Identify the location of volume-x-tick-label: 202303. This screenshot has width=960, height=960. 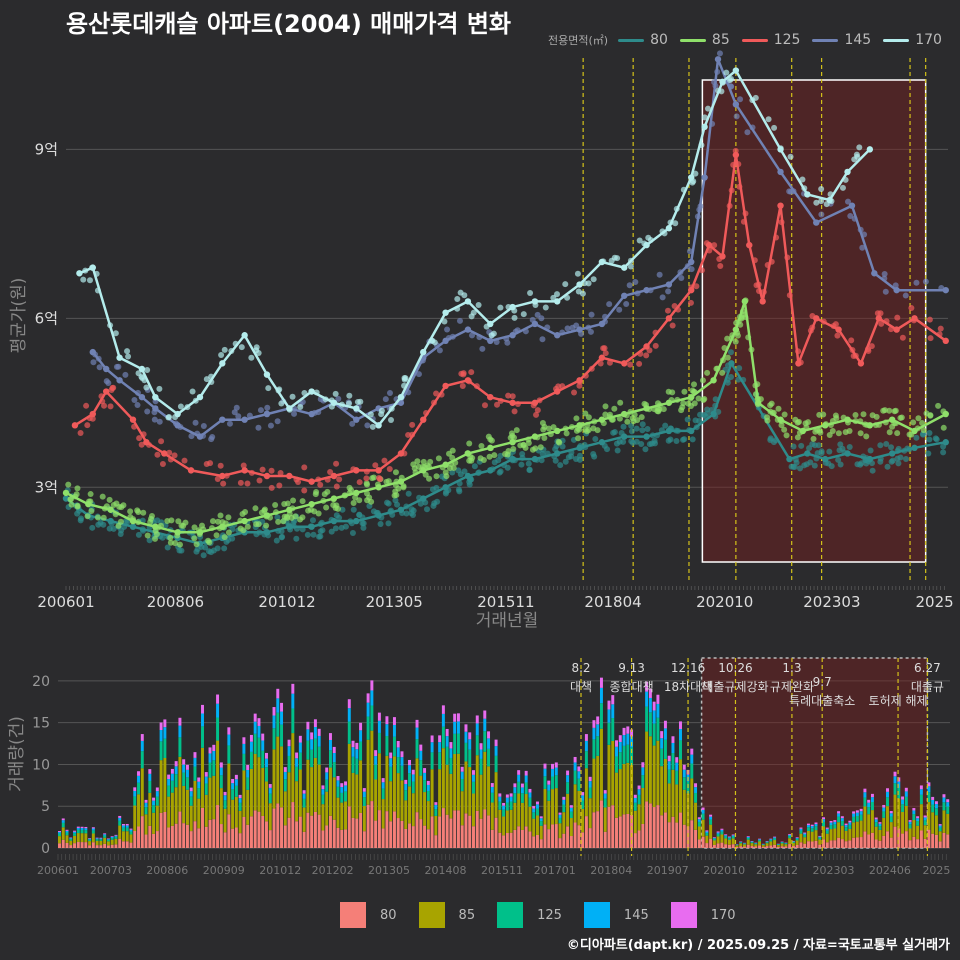
(833, 870).